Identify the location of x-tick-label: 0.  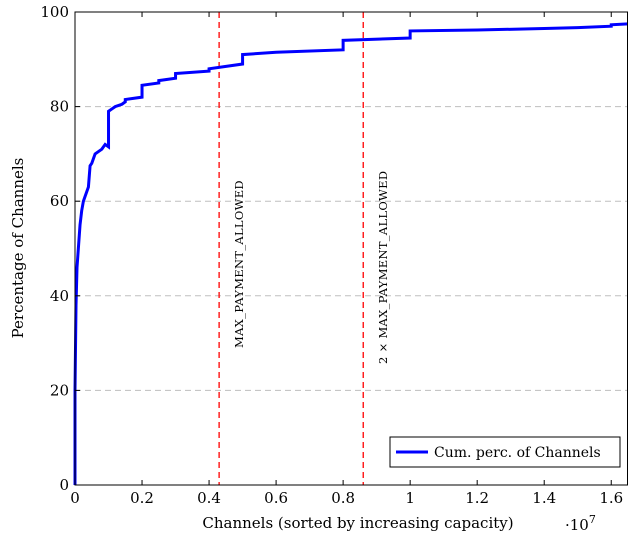
(75, 498).